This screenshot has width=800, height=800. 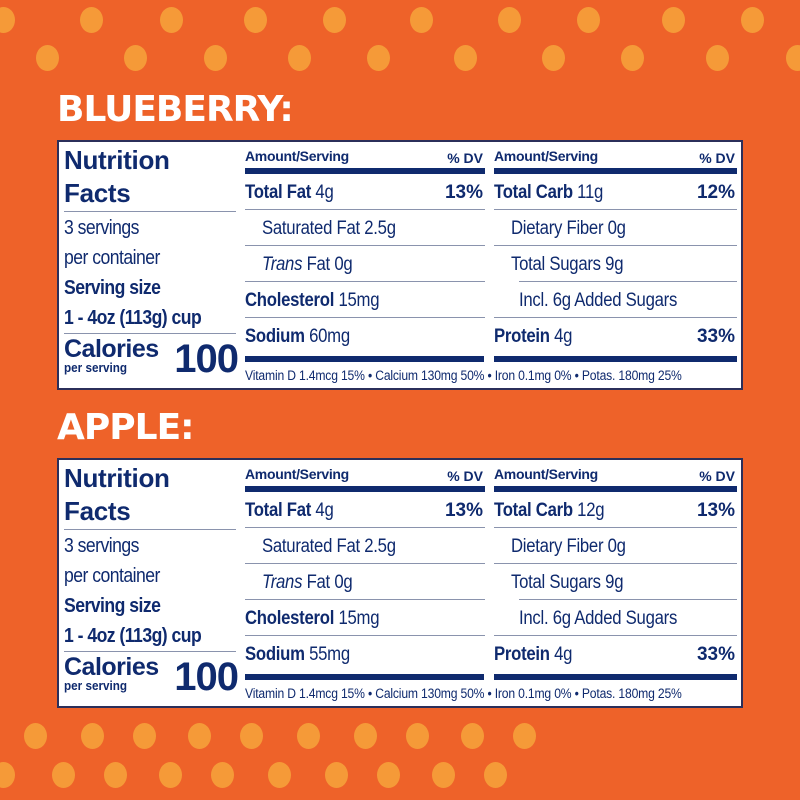 What do you see at coordinates (365, 654) in the screenshot?
I see `nutrient-row-sodium: Sodium 55mg` at bounding box center [365, 654].